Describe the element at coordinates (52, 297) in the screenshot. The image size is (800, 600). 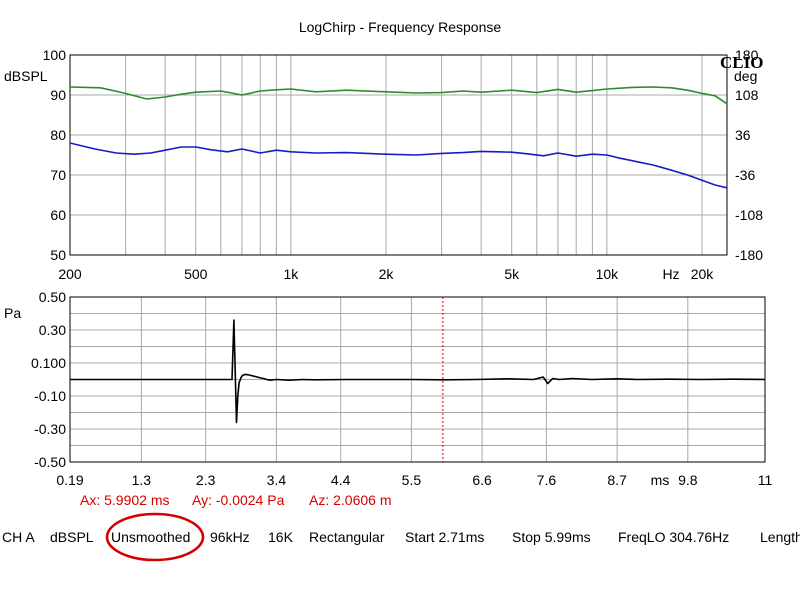
I see `bottom-y-tick-label: 0.50` at that location.